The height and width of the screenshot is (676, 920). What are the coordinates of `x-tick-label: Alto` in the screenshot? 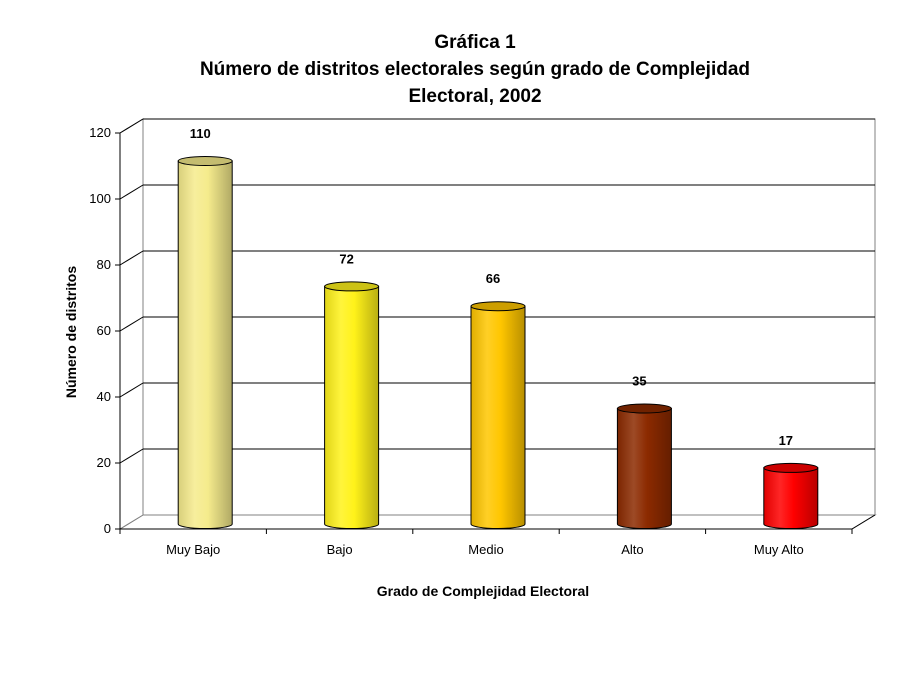 It's located at (632, 549).